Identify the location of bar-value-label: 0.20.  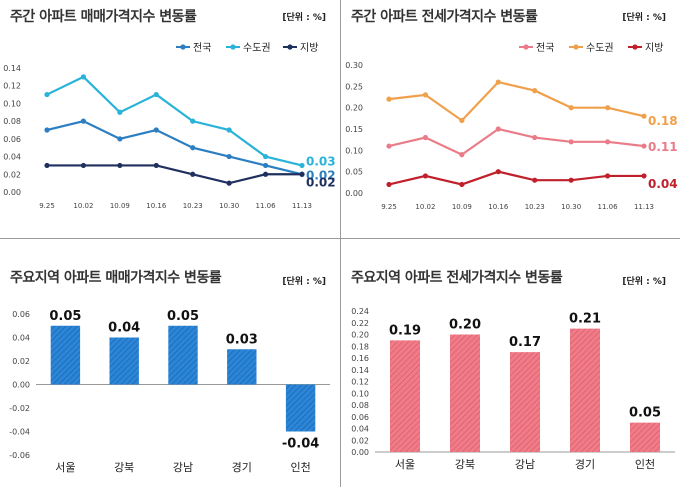
(465, 325).